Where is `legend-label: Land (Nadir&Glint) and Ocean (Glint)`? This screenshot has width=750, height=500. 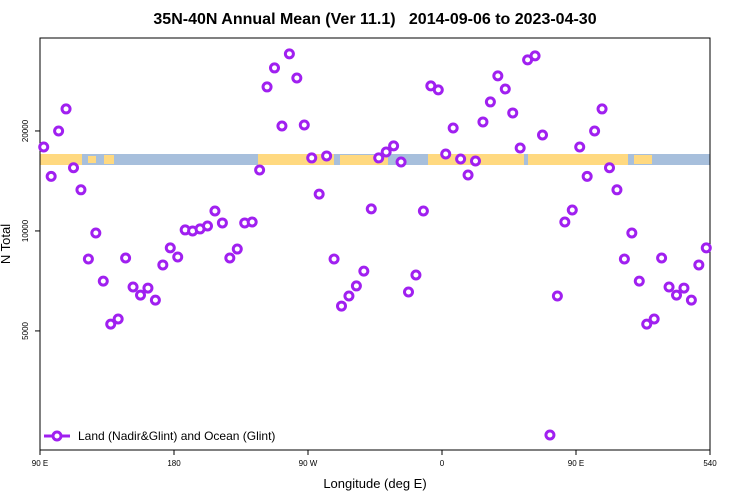 legend-label: Land (Nadir&Glint) and Ocean (Glint) is located at coordinates (176, 436).